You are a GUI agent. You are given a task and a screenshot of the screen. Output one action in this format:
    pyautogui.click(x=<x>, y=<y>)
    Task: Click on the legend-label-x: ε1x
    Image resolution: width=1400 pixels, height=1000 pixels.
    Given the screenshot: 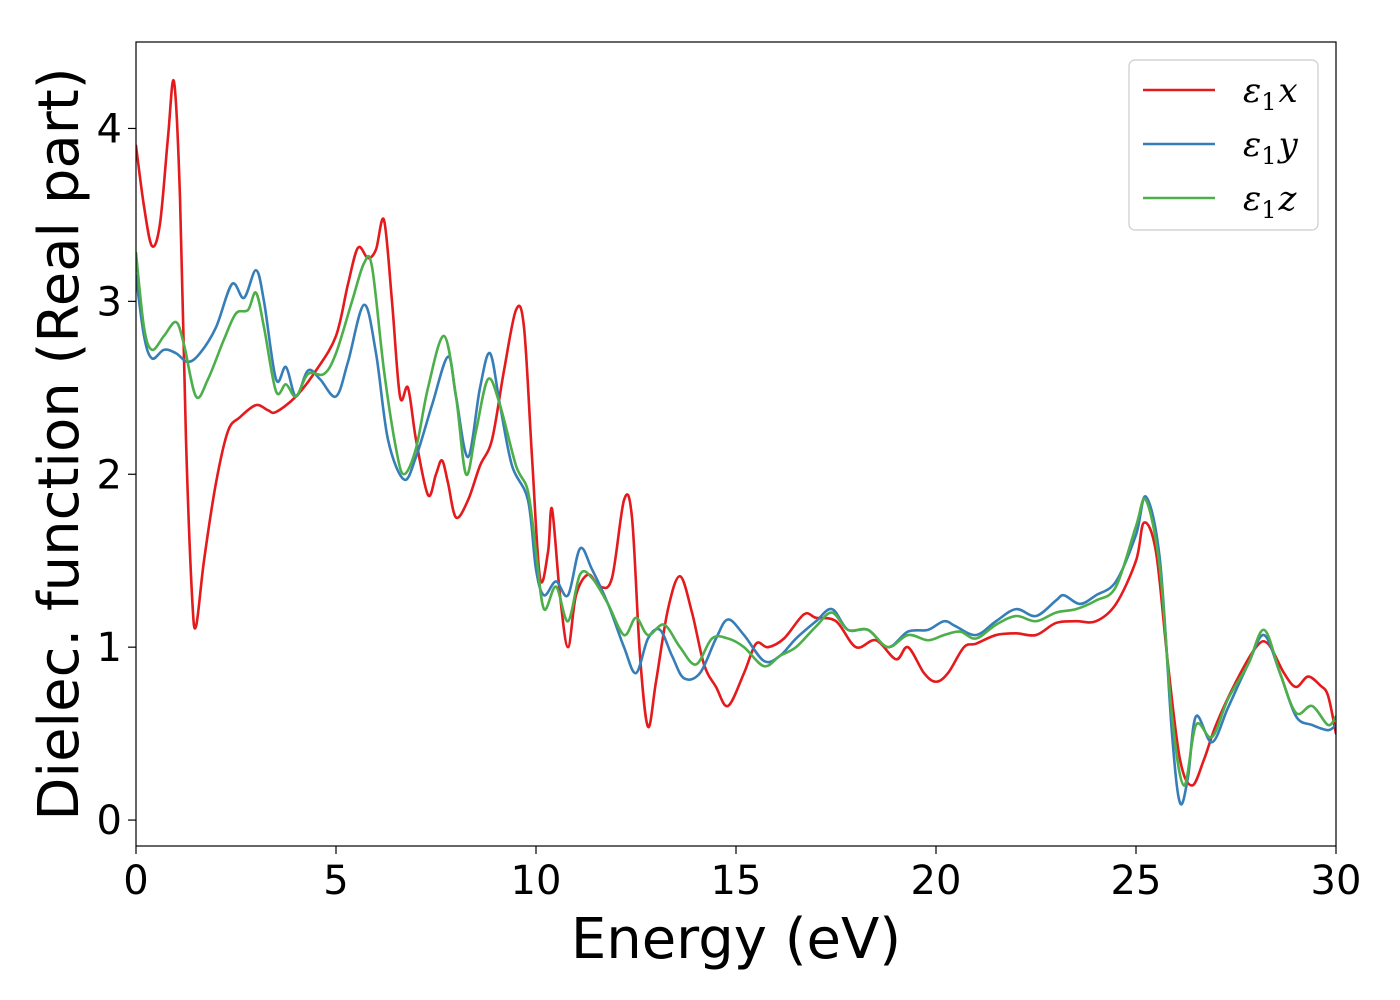 What is the action you would take?
    pyautogui.click(x=1270, y=93)
    